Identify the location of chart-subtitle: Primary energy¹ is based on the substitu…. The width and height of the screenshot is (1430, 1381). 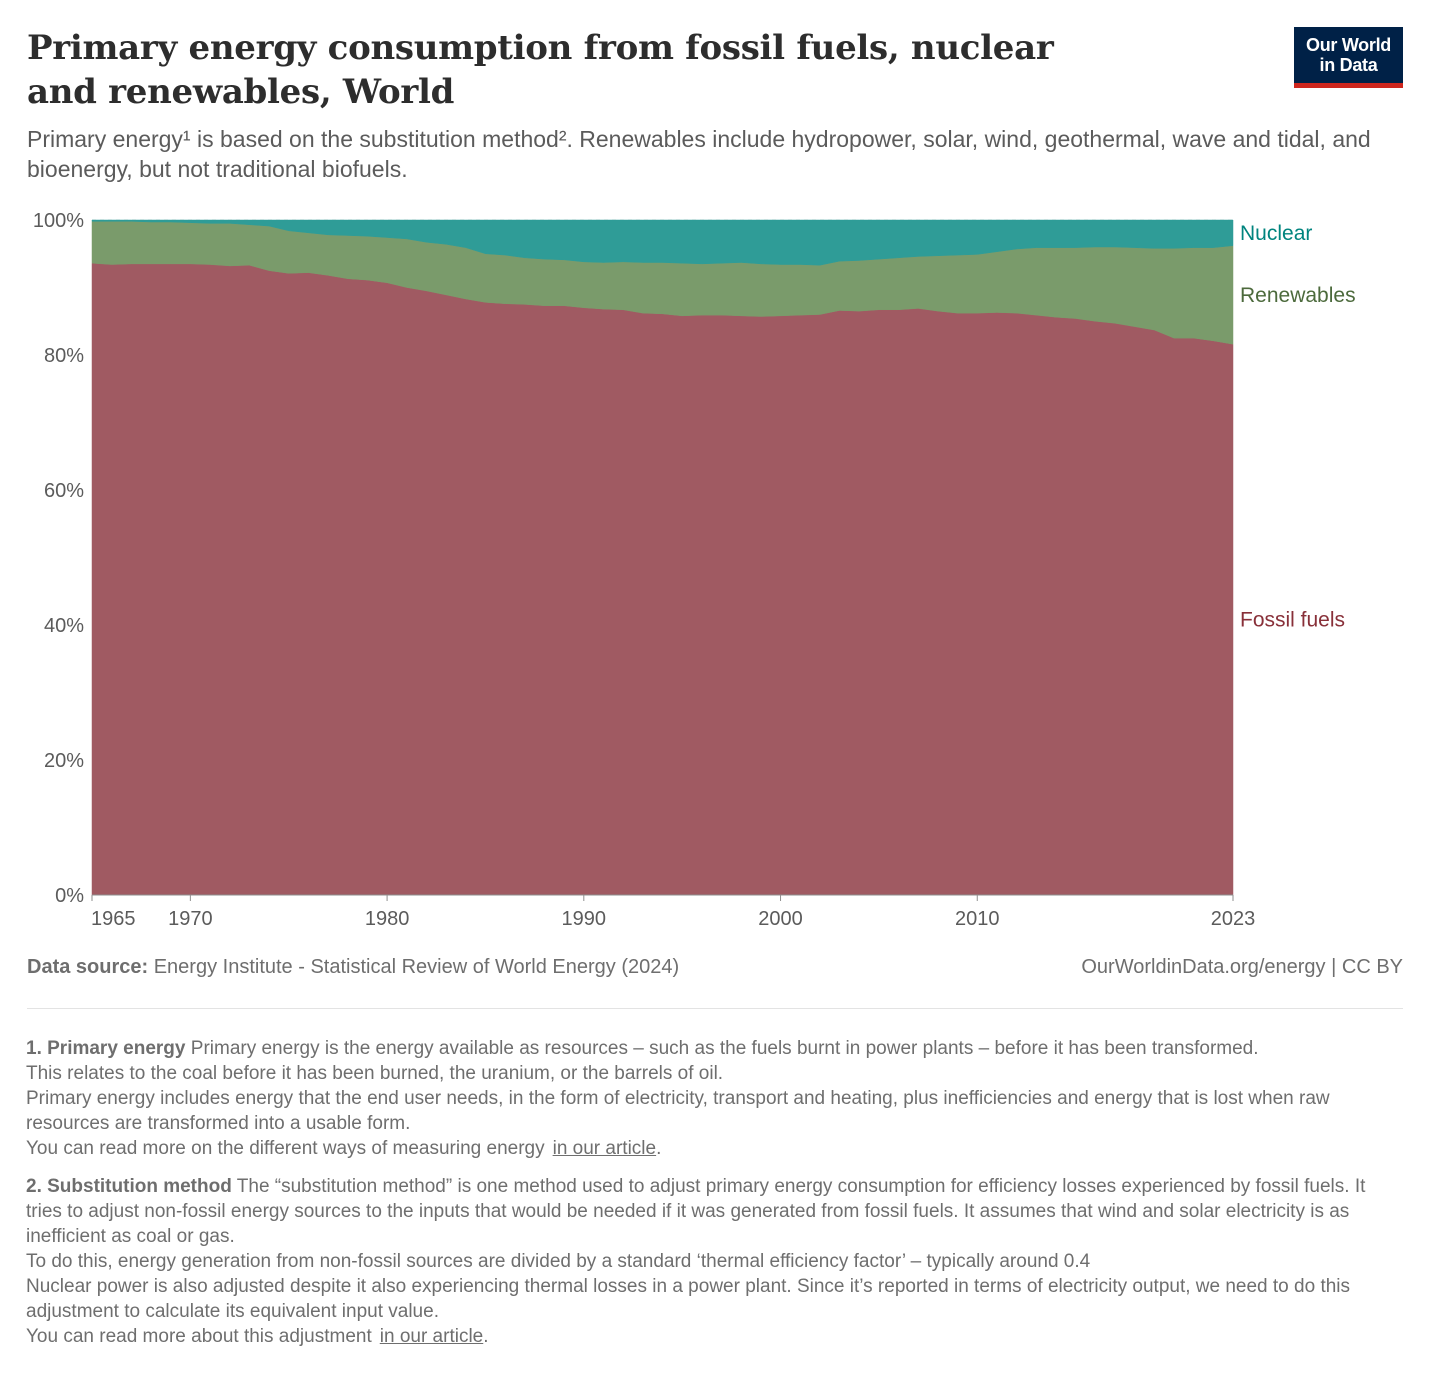
(699, 154).